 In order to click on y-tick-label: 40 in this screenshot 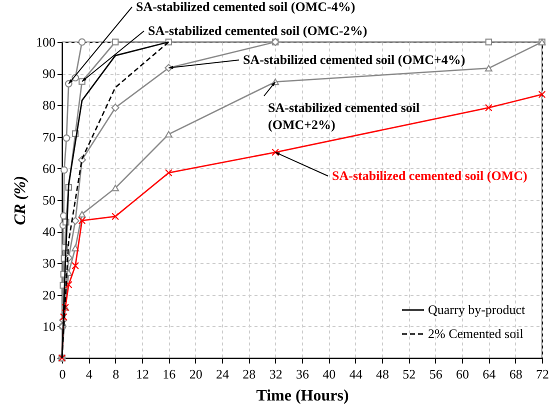, I will do `click(49, 232)`.